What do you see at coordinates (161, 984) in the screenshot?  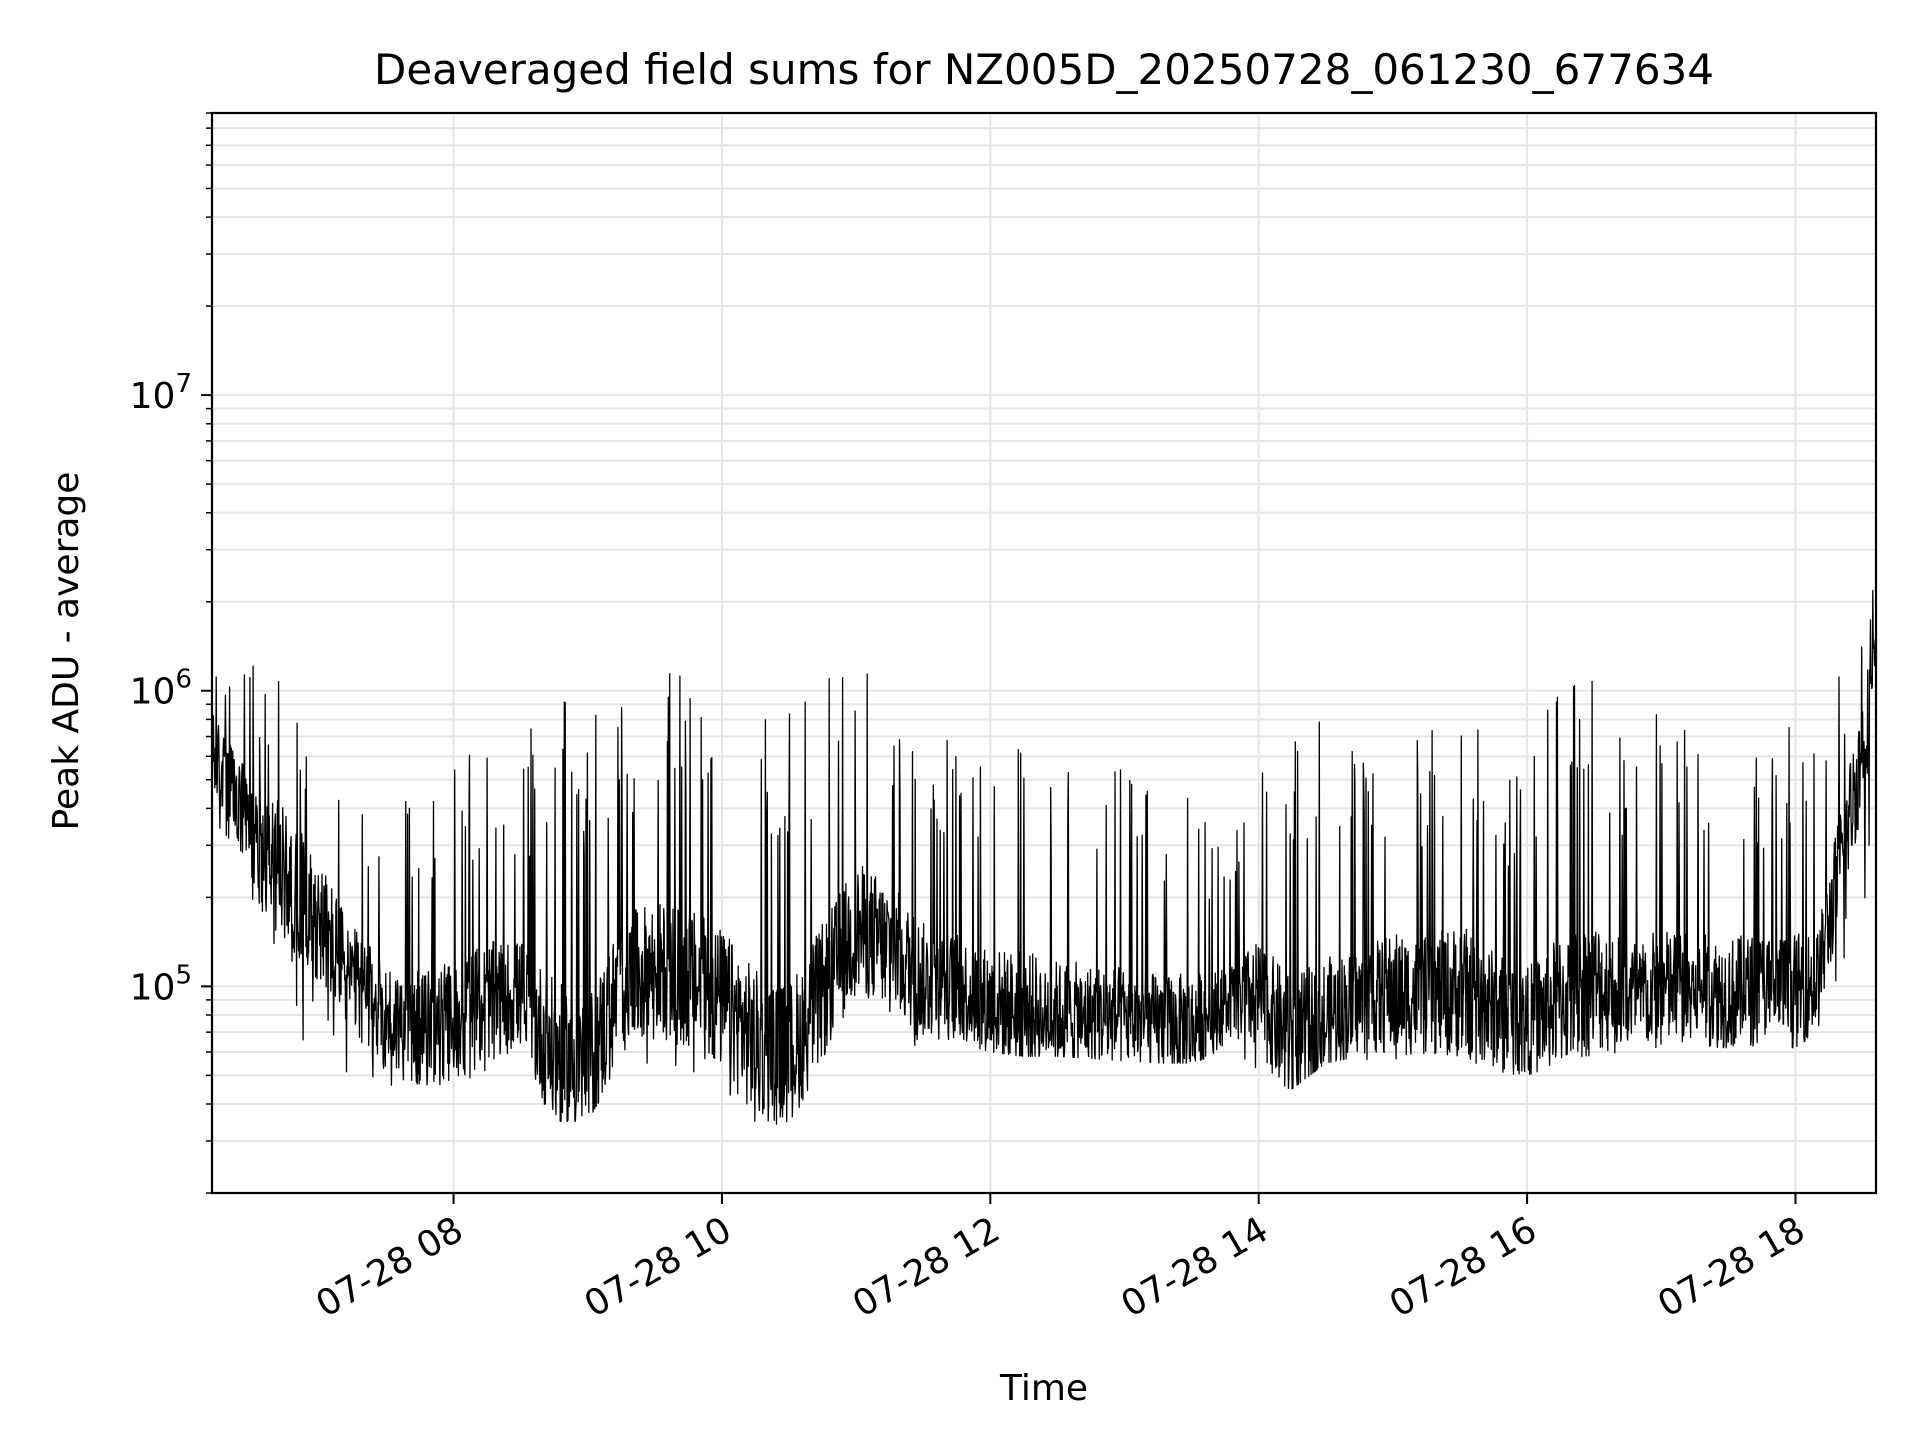 I see `y-tick-label: 10⁵` at bounding box center [161, 984].